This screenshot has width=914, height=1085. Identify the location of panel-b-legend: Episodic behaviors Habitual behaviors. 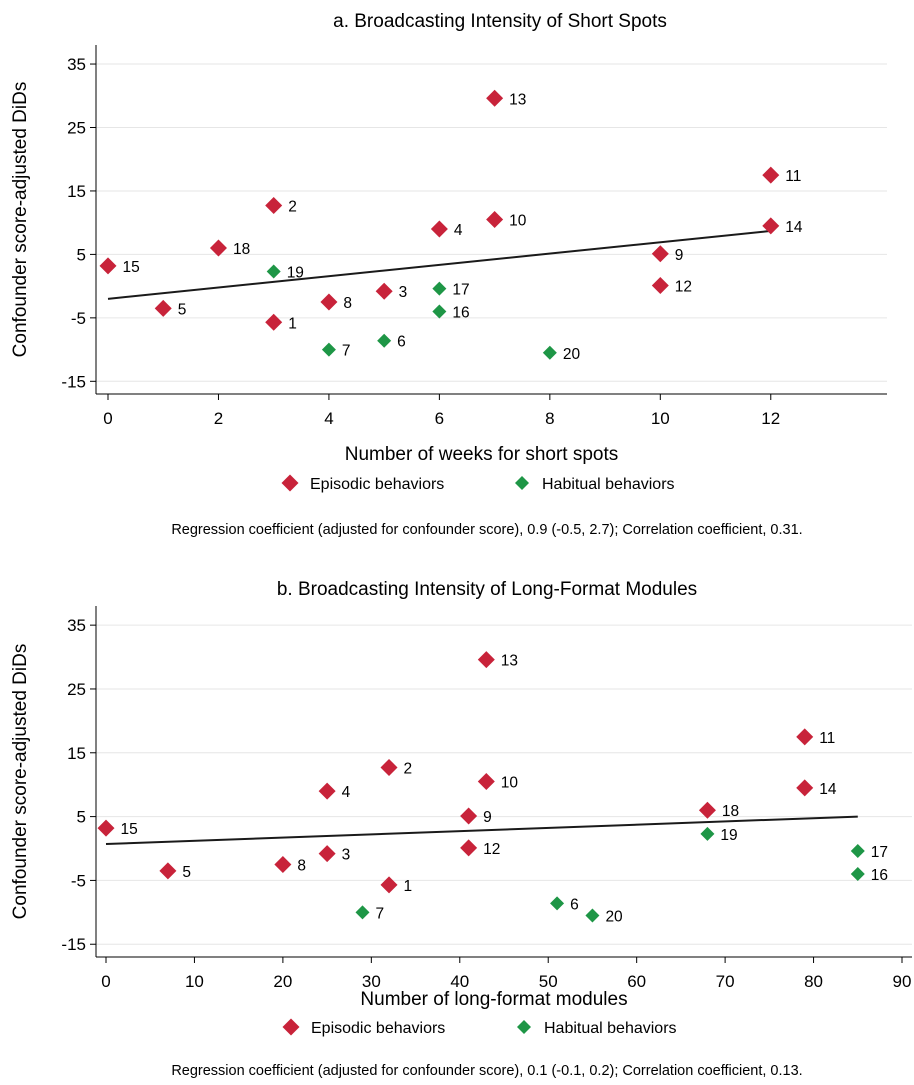
(479, 1027).